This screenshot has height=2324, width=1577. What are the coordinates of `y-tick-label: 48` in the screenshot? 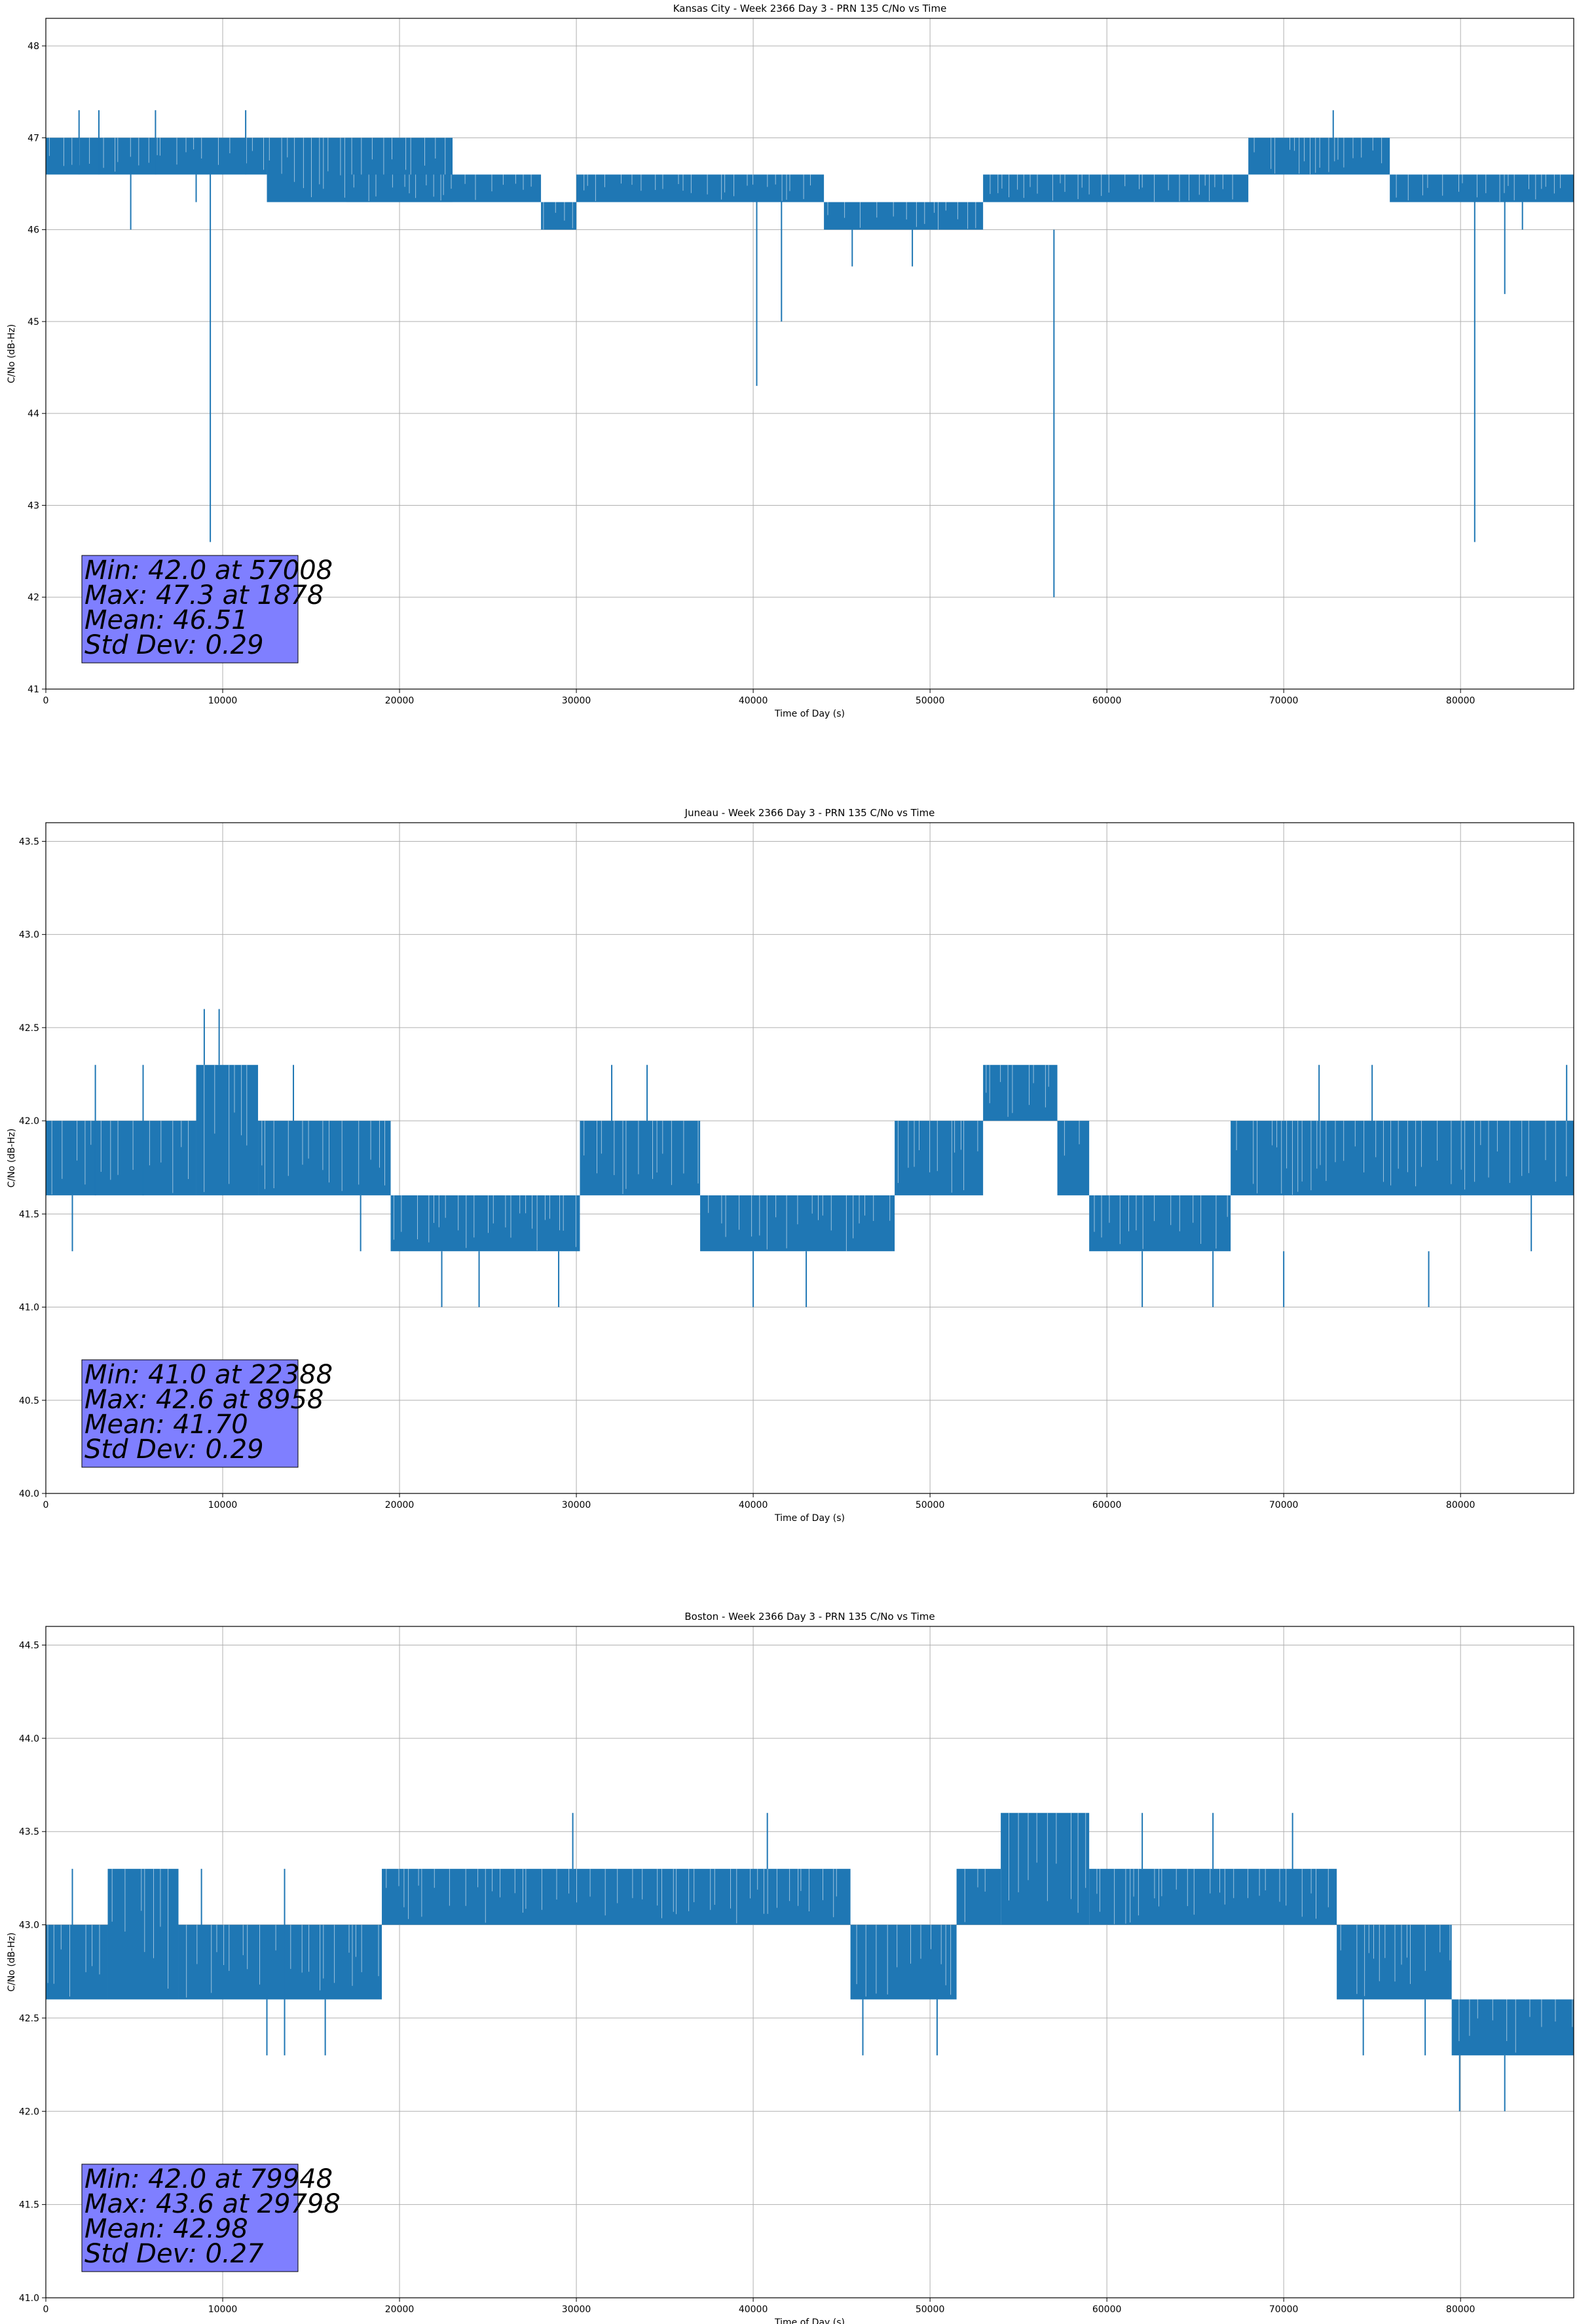 It's located at (33, 46).